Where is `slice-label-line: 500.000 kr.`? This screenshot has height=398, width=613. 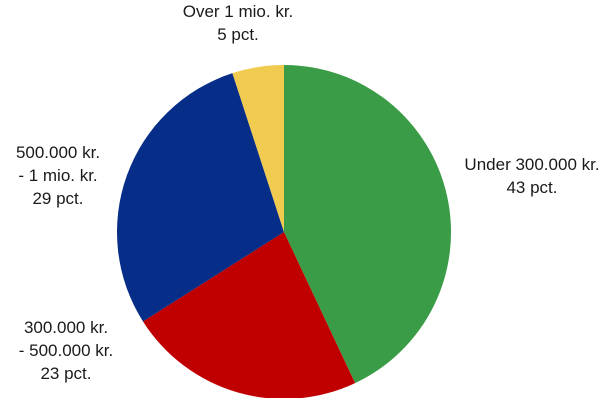
slice-label-line: 500.000 kr. is located at coordinates (58, 152).